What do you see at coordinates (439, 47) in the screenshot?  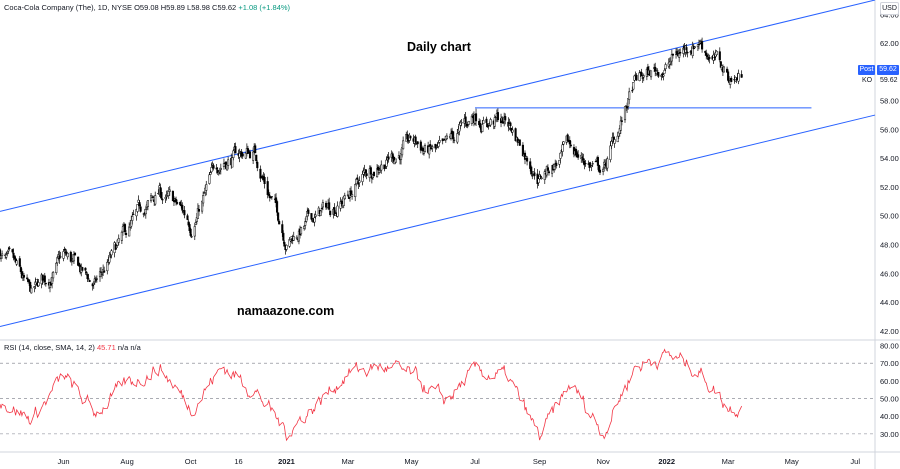 I see `chart-annotation: Daily chart` at bounding box center [439, 47].